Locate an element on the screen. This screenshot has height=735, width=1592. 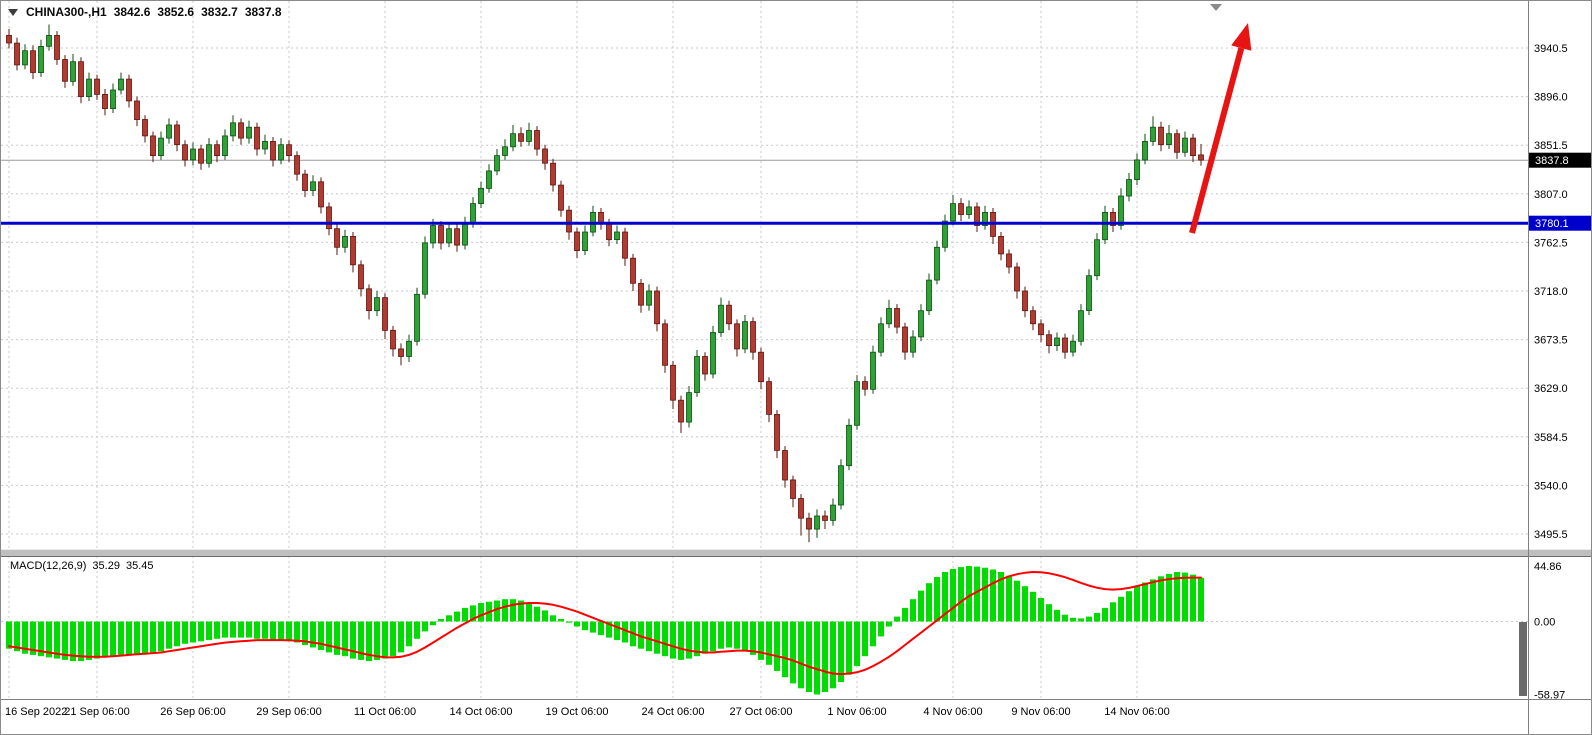
svg-text: 19 Oct 06:00 is located at coordinates (577, 712).